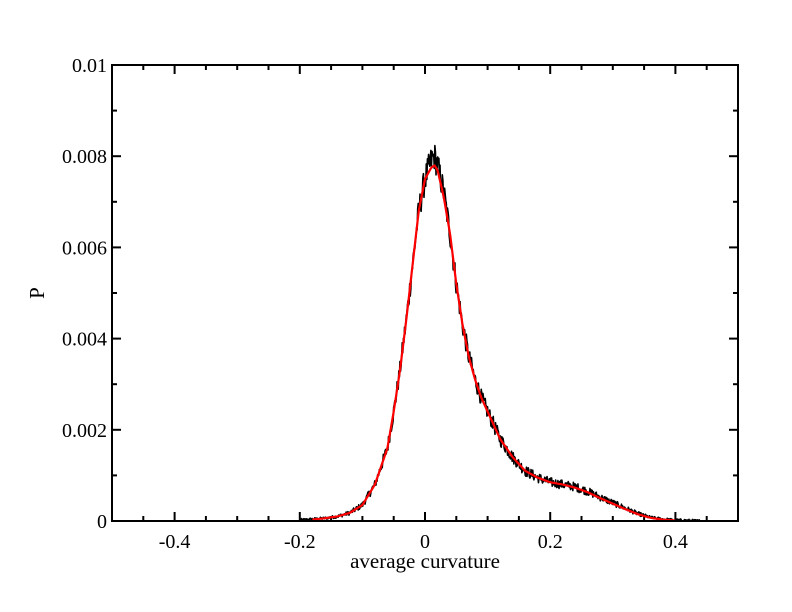 This screenshot has height=612, width=792. Describe the element at coordinates (84, 340) in the screenshot. I see `y-tick-label: 0.004` at that location.